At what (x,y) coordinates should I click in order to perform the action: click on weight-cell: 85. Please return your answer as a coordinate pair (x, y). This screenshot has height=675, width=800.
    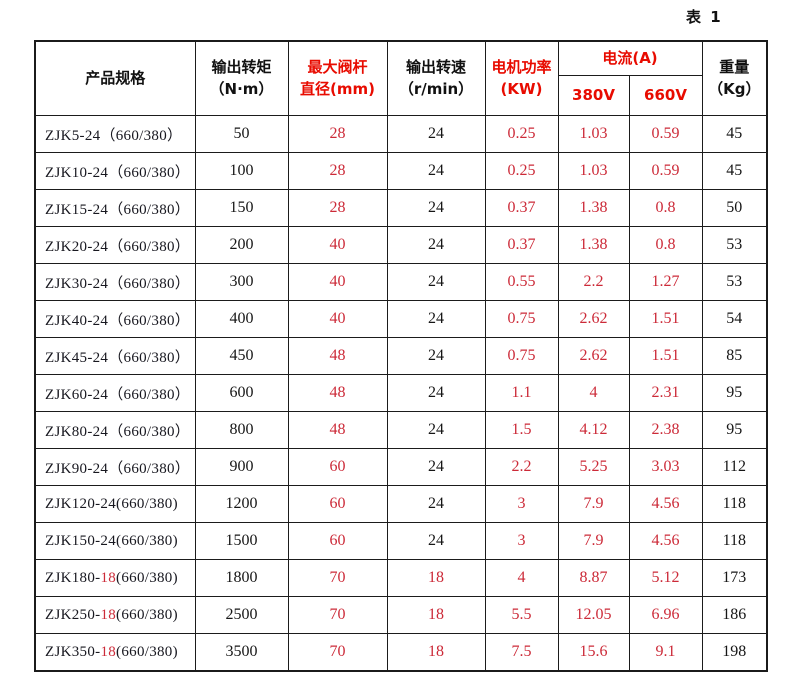
    Looking at the image, I should click on (734, 356).